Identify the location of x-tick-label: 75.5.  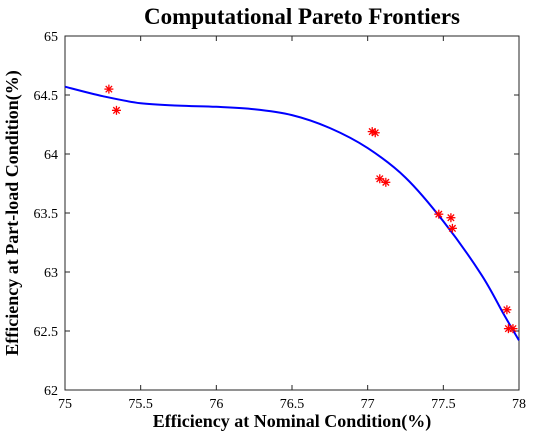
(140, 404).